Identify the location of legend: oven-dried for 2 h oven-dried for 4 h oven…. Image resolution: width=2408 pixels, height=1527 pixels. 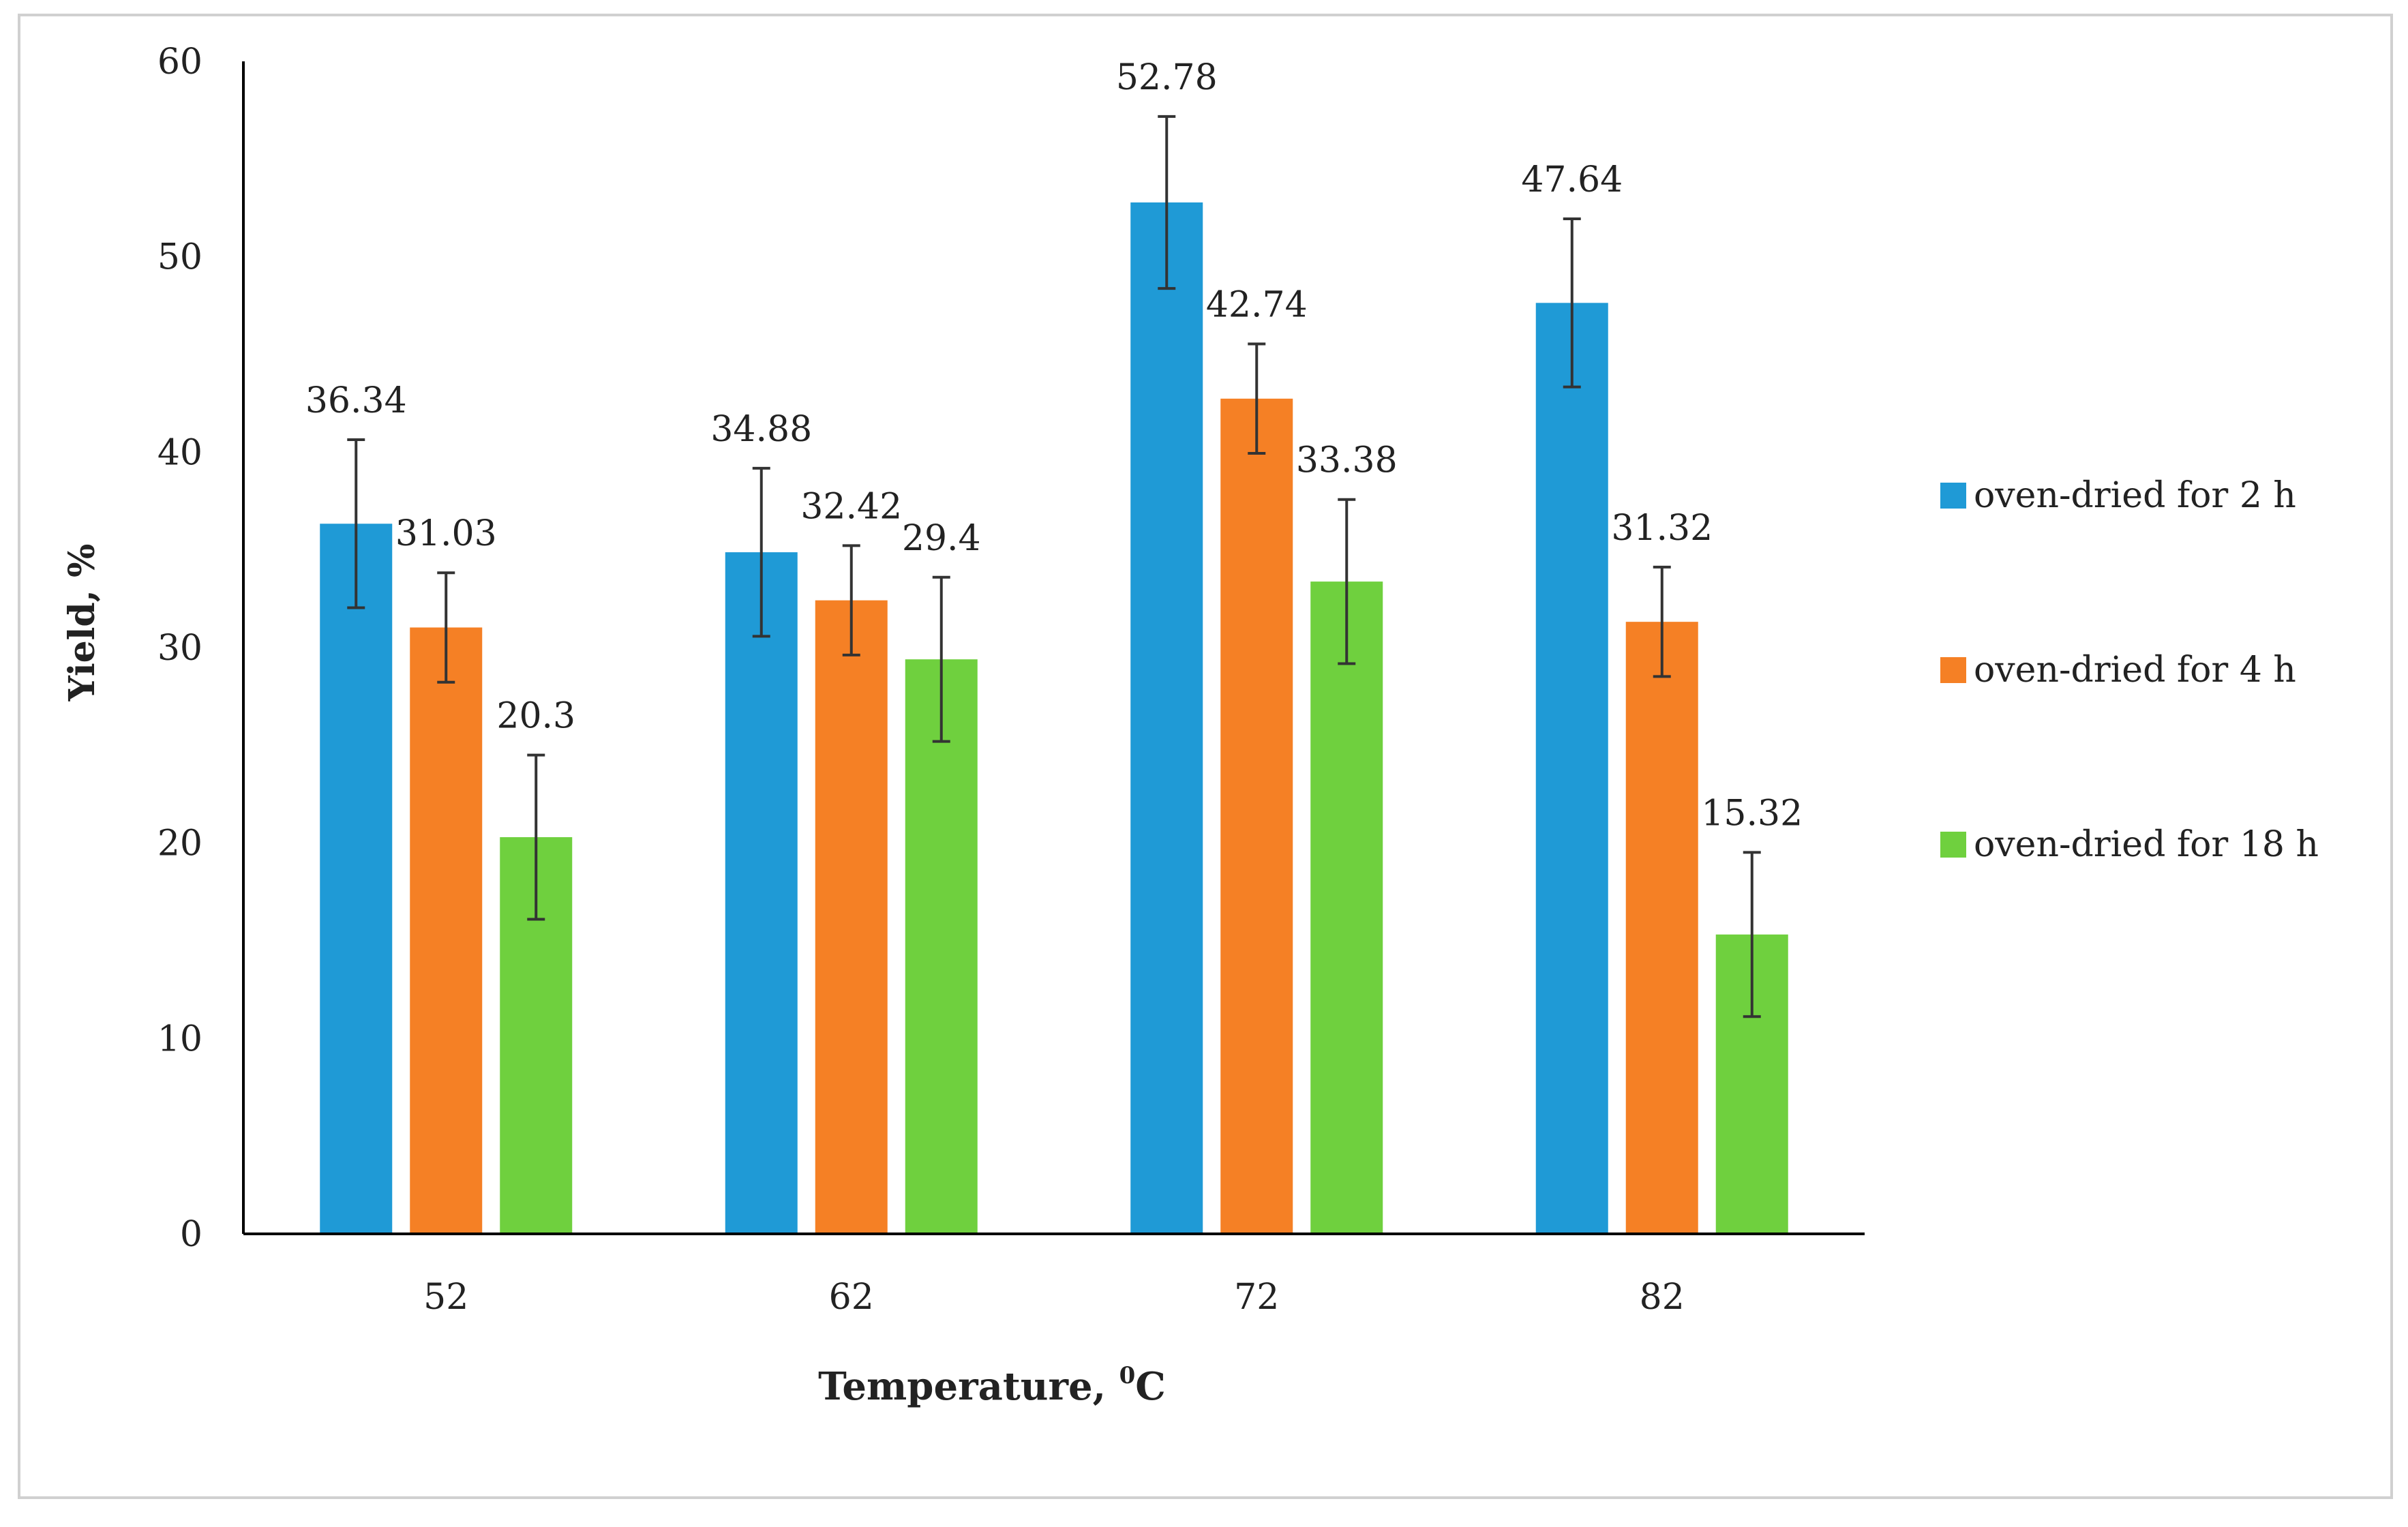
(2129, 670).